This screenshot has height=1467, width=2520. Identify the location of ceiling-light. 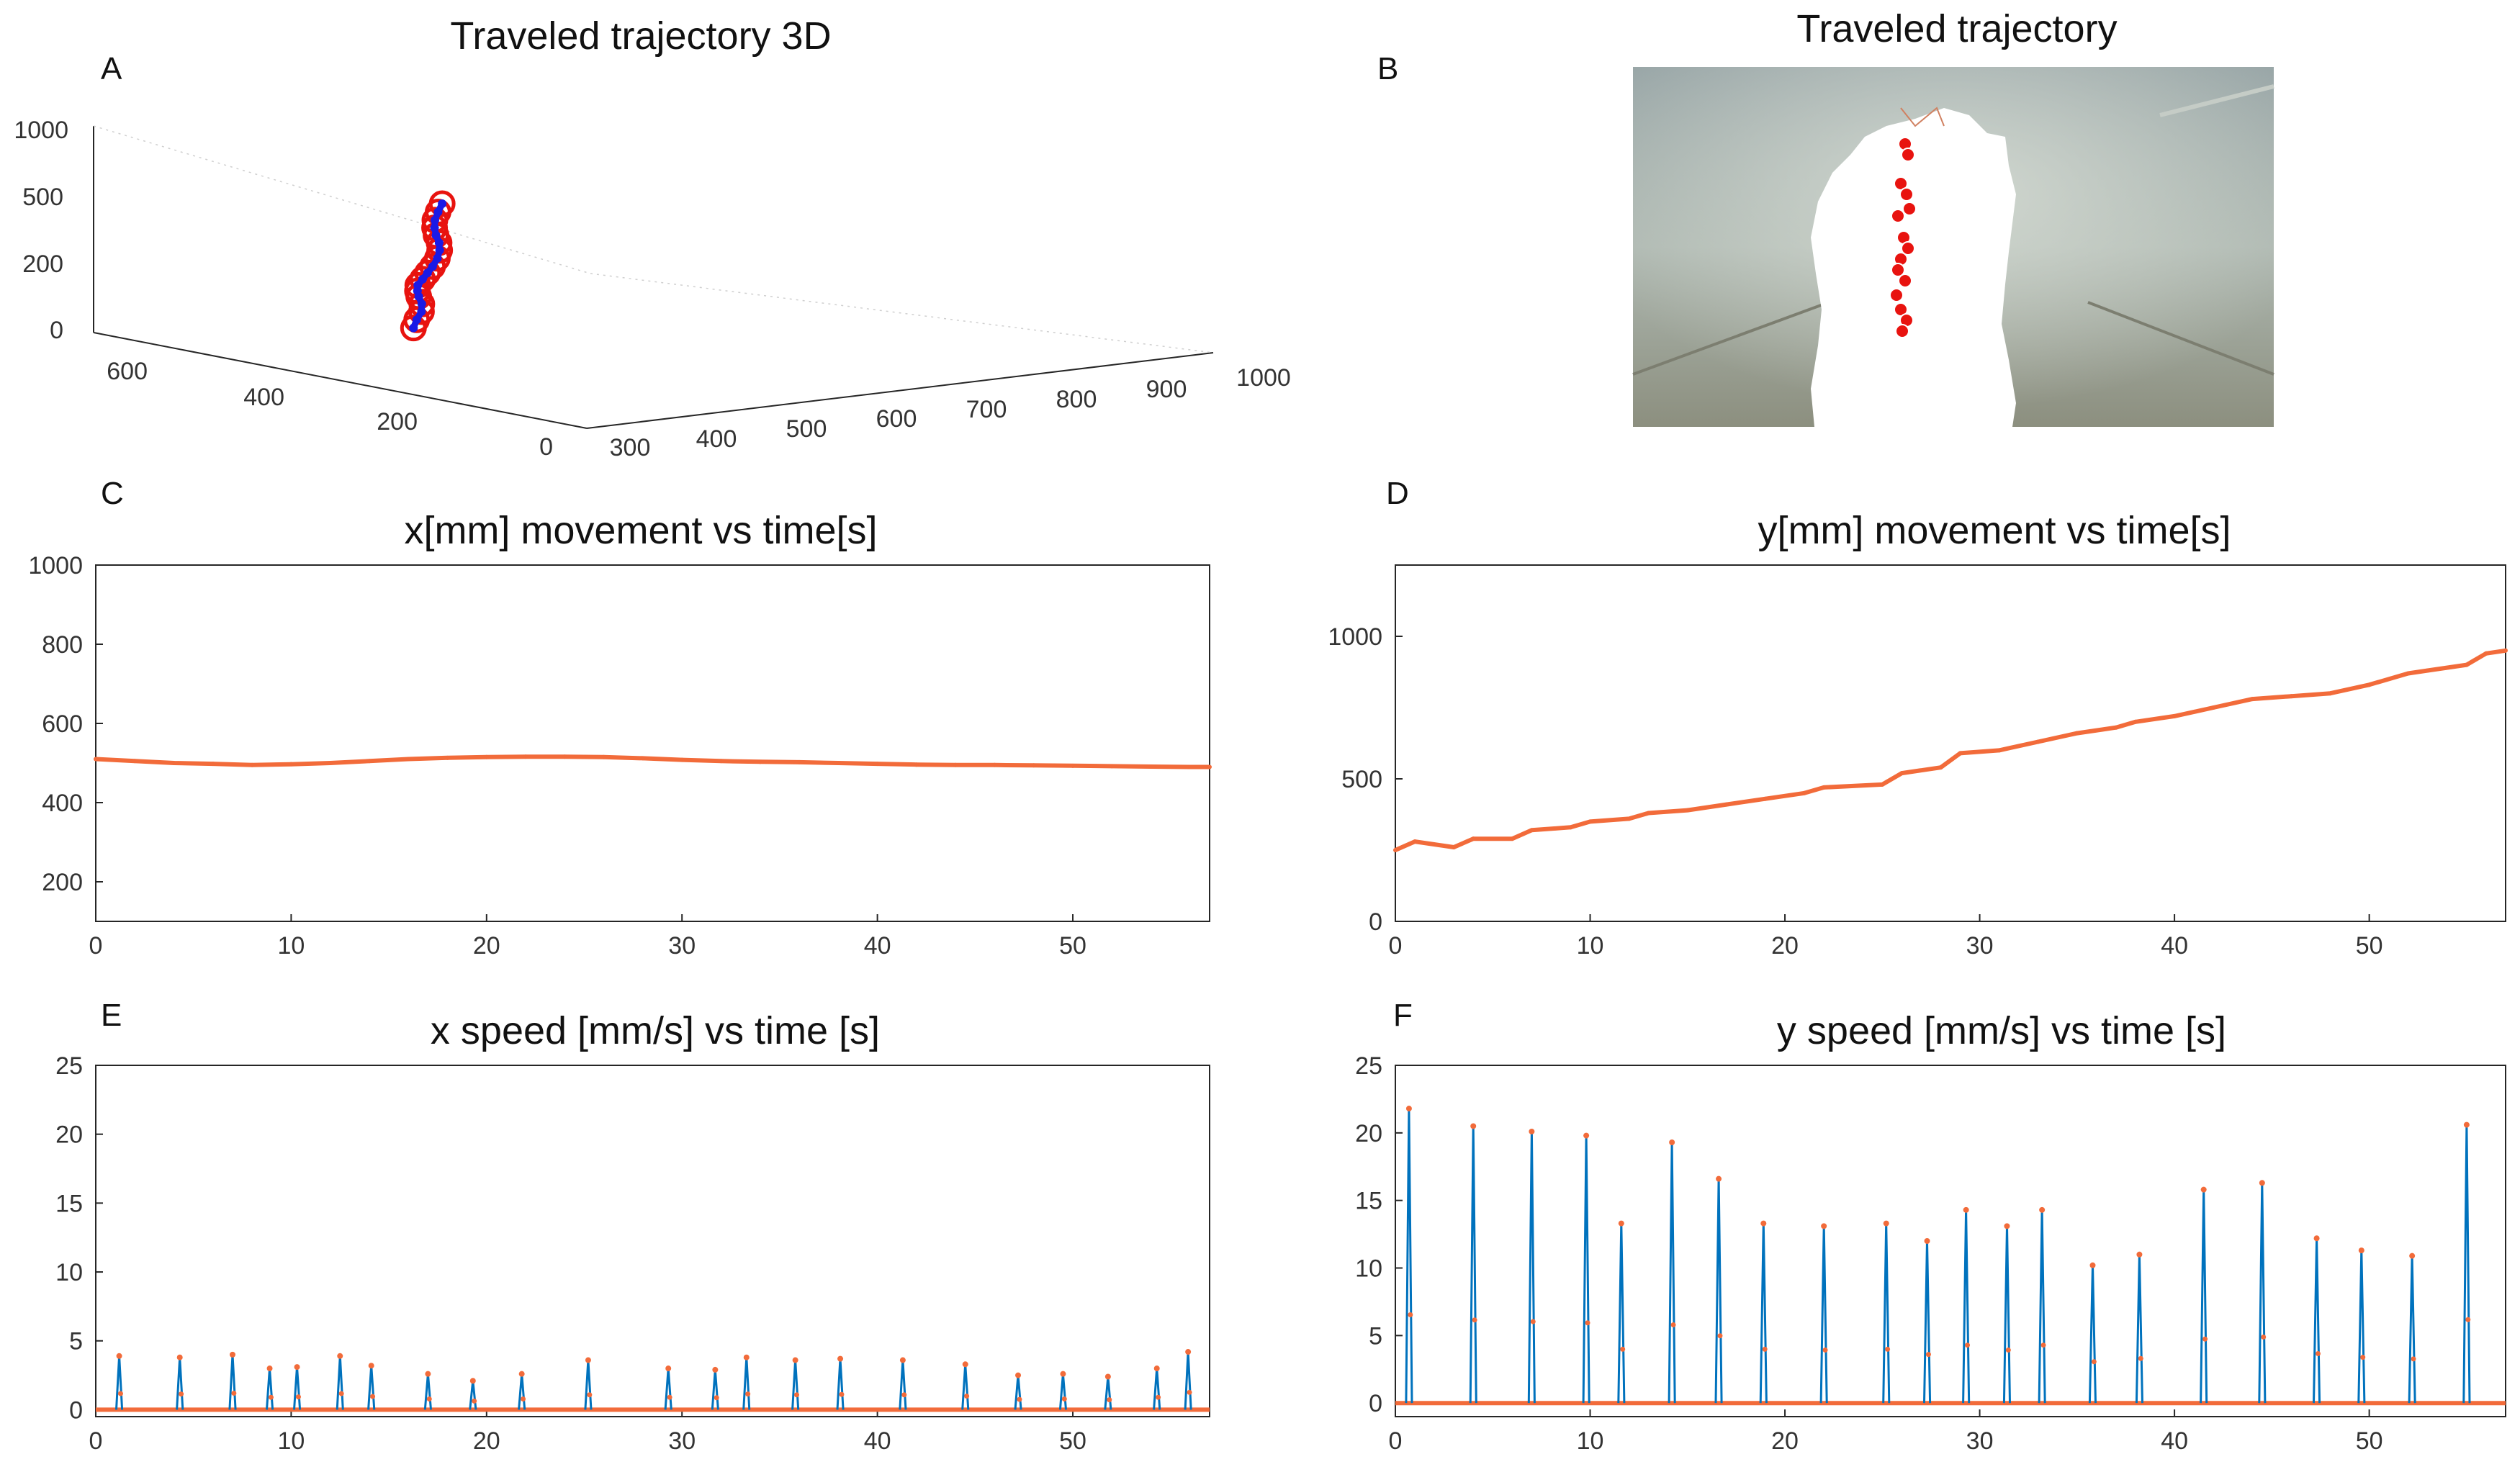
(2216, 100).